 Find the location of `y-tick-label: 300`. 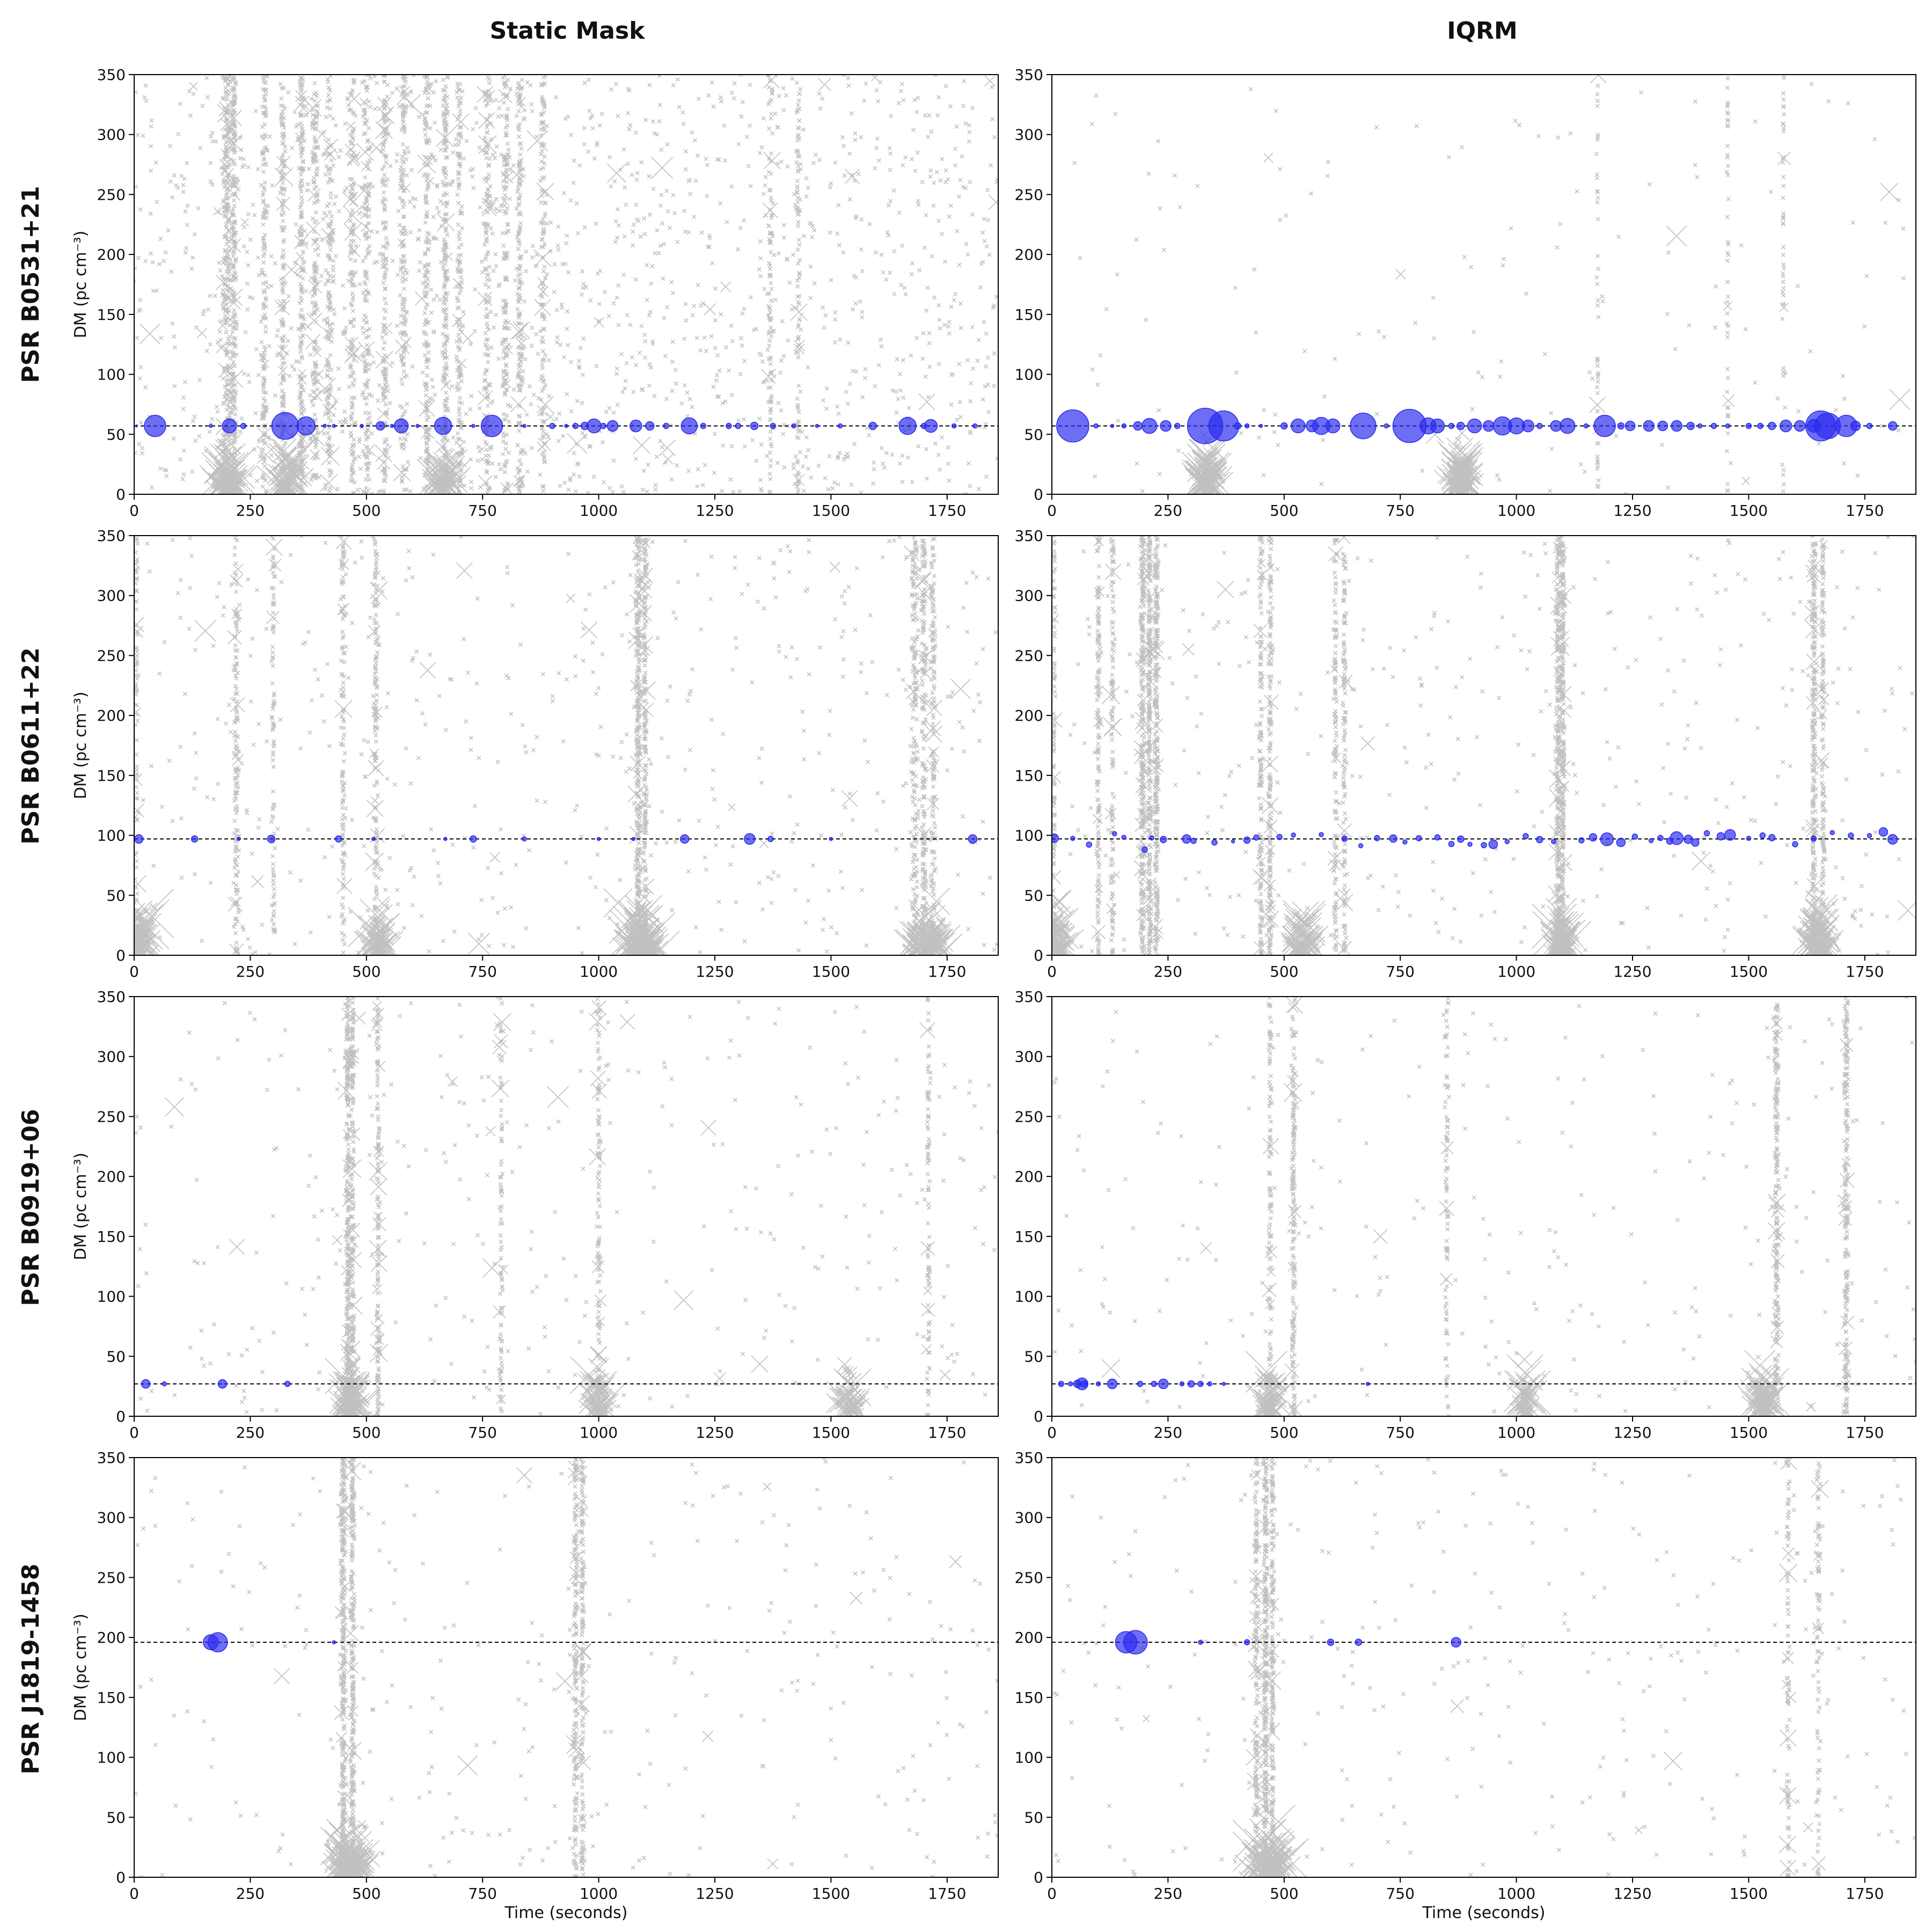

y-tick-label: 300 is located at coordinates (1029, 135).